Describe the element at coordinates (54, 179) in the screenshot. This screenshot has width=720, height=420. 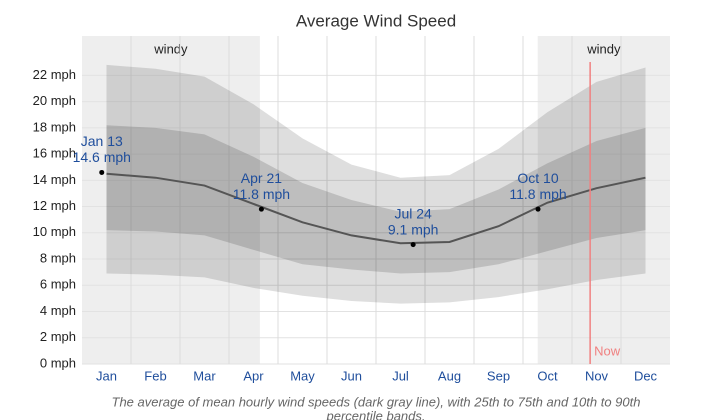
I see `y-tick-label: 14 mph` at that location.